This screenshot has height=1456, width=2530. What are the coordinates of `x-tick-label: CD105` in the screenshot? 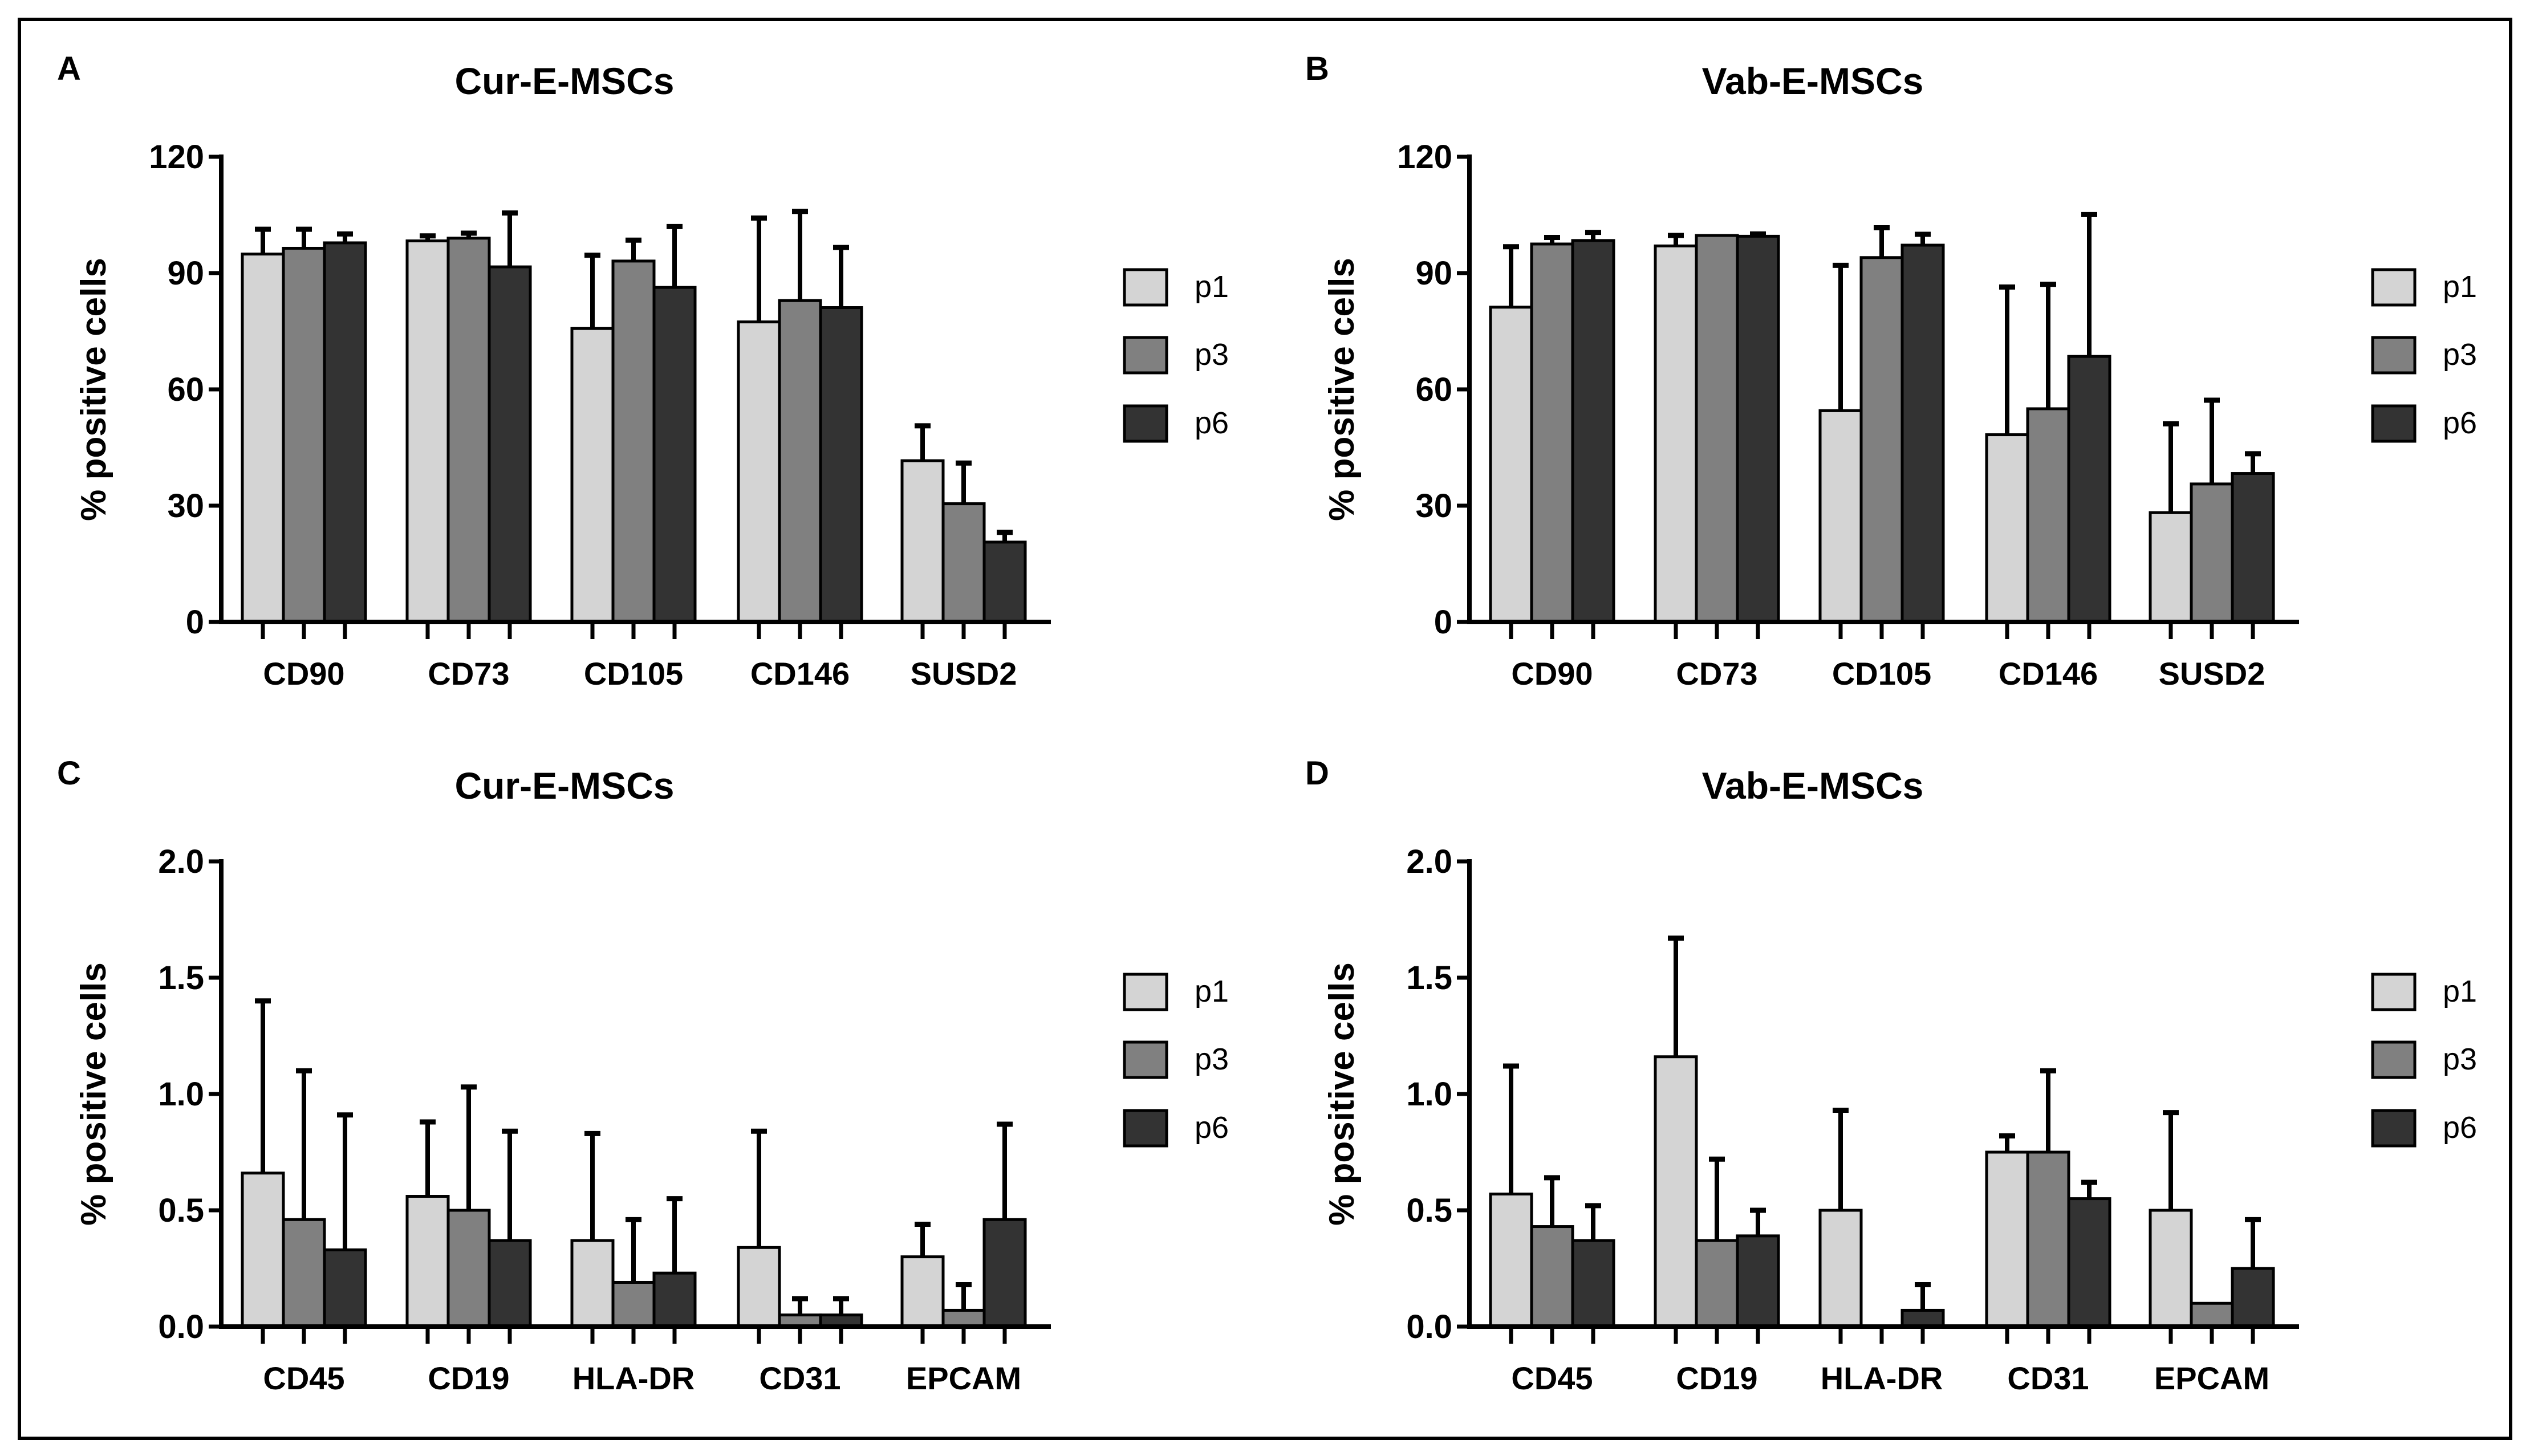 It's located at (633, 674).